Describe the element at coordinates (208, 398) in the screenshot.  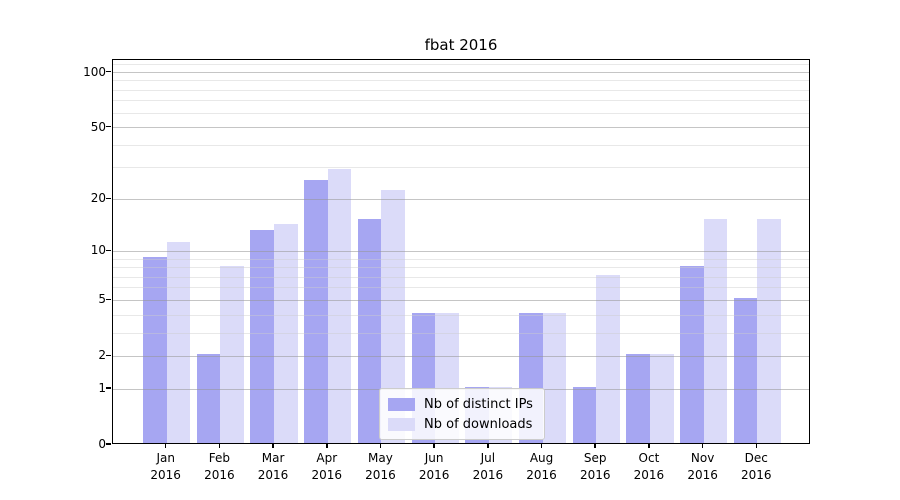
I see `bar-feb-s0` at that location.